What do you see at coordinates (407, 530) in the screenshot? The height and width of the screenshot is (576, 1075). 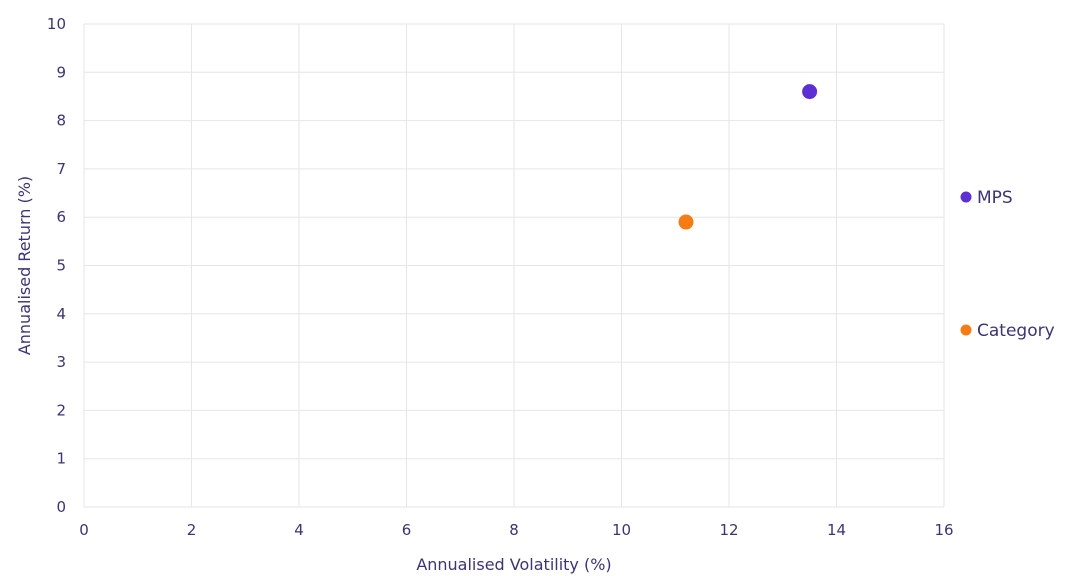 I see `x-tick-label: 6` at bounding box center [407, 530].